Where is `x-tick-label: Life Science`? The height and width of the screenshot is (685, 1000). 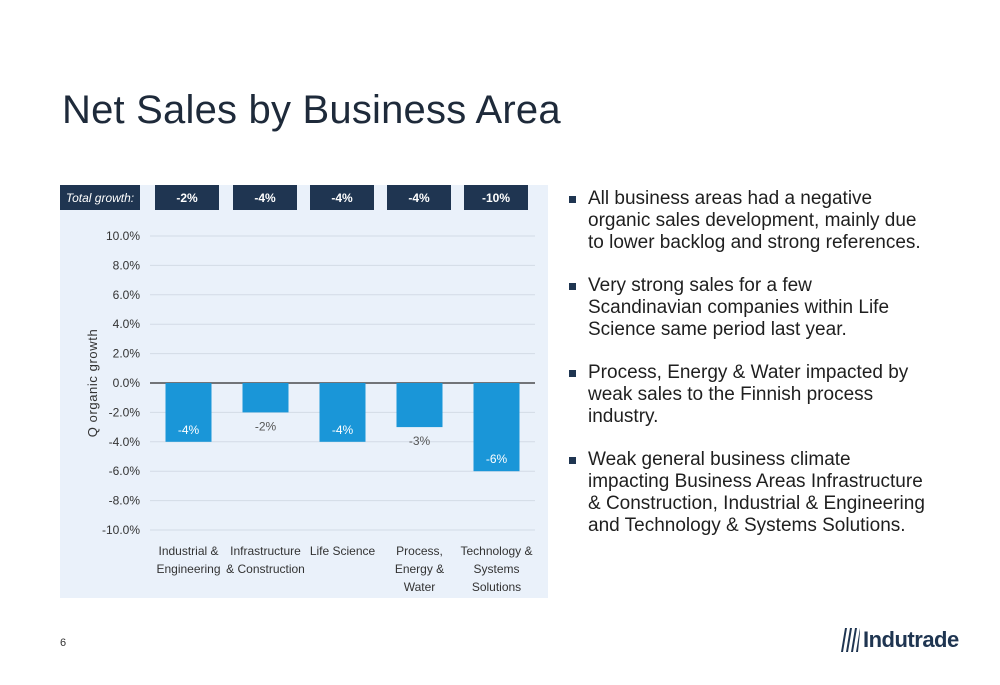
x-tick-label: Life Science is located at coordinates (343, 551).